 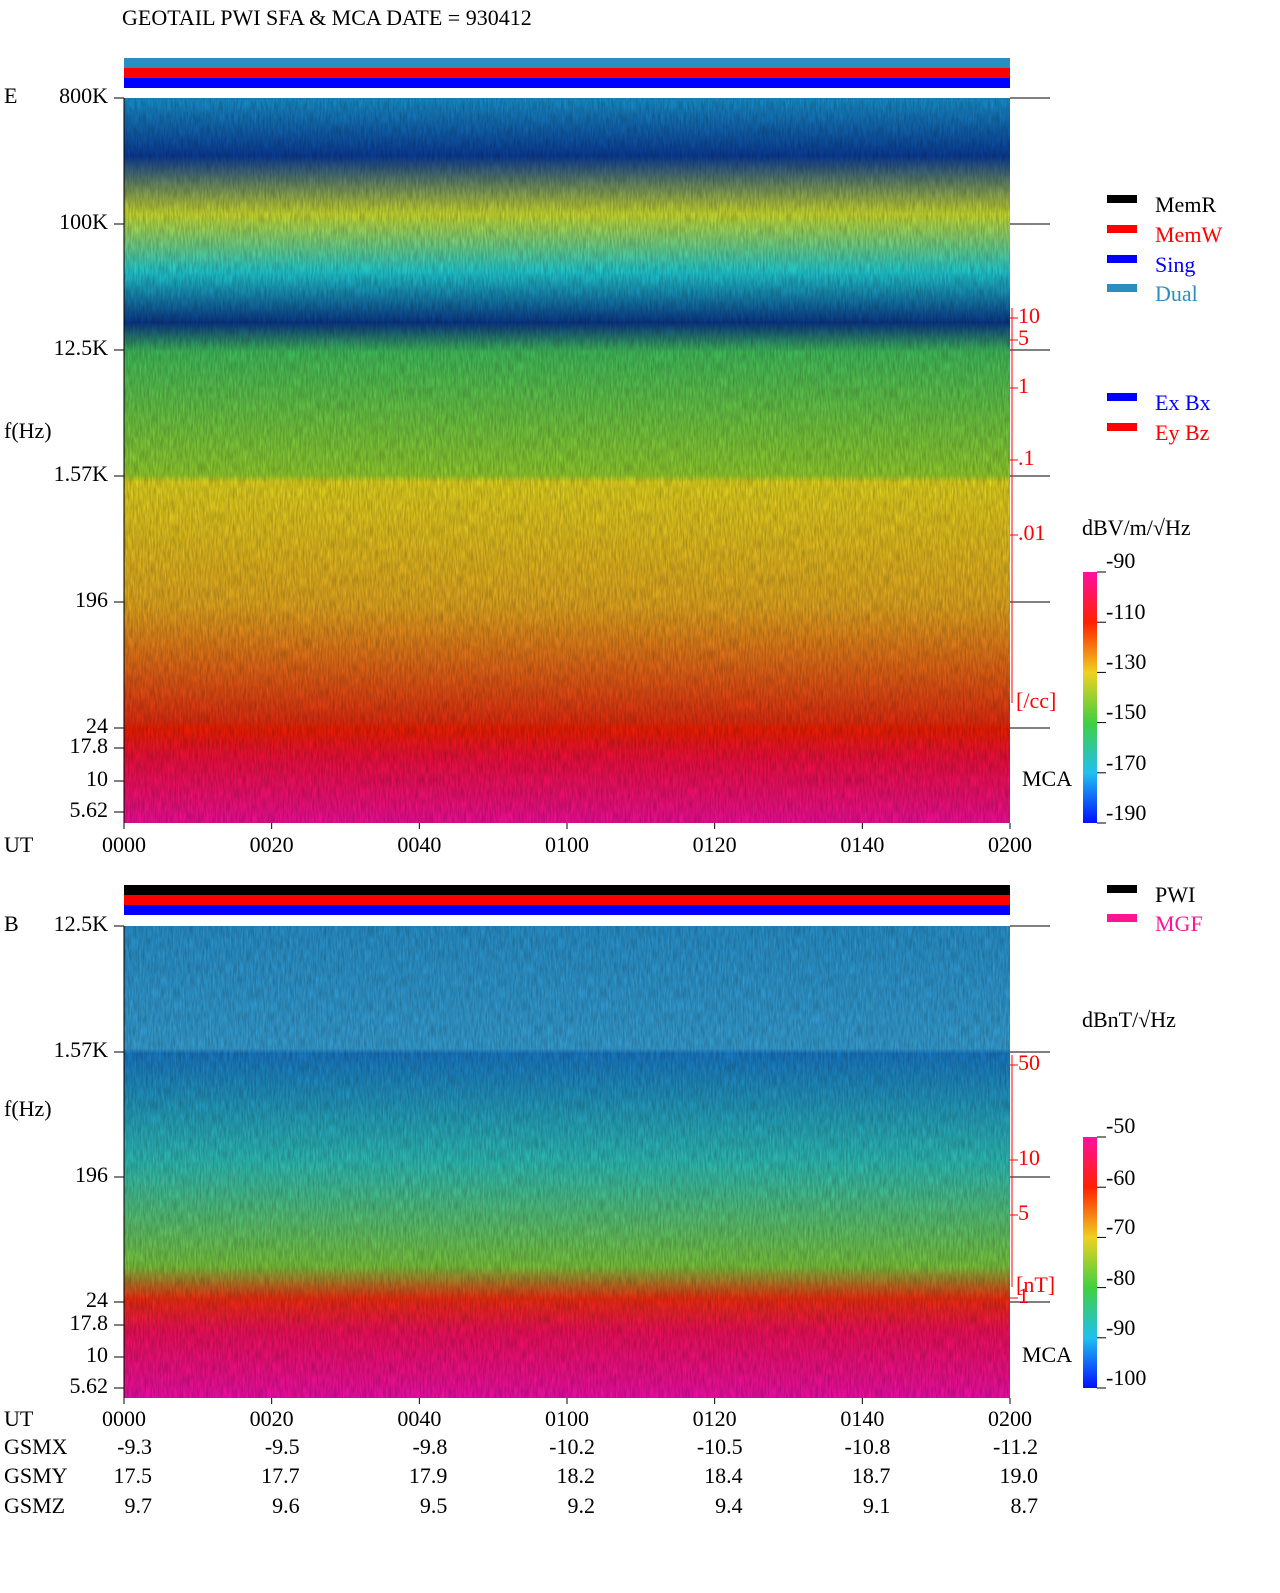 I want to click on colorbar-label: -50, so click(x=1120, y=1125).